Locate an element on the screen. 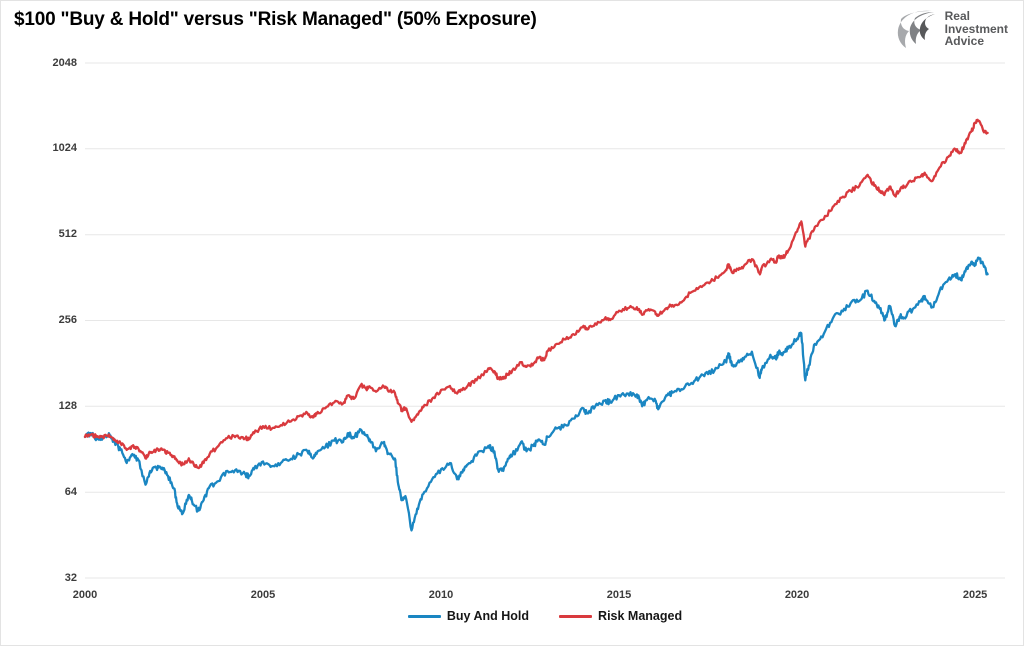 This screenshot has height=646, width=1024. legend-item-risk-managed: Risk Managed is located at coordinates (620, 616).